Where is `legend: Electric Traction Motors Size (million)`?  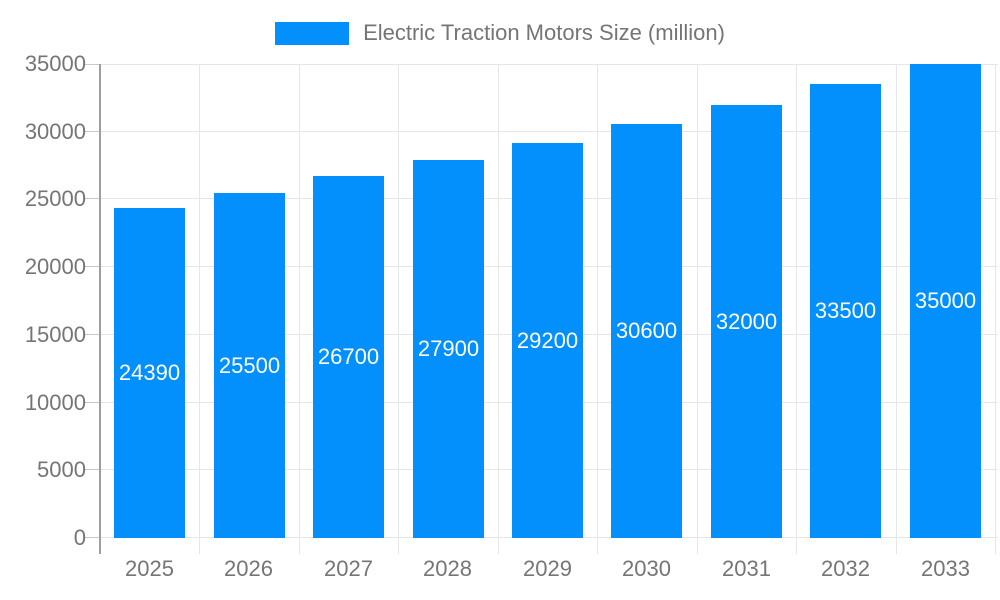 legend: Electric Traction Motors Size (million) is located at coordinates (500, 33).